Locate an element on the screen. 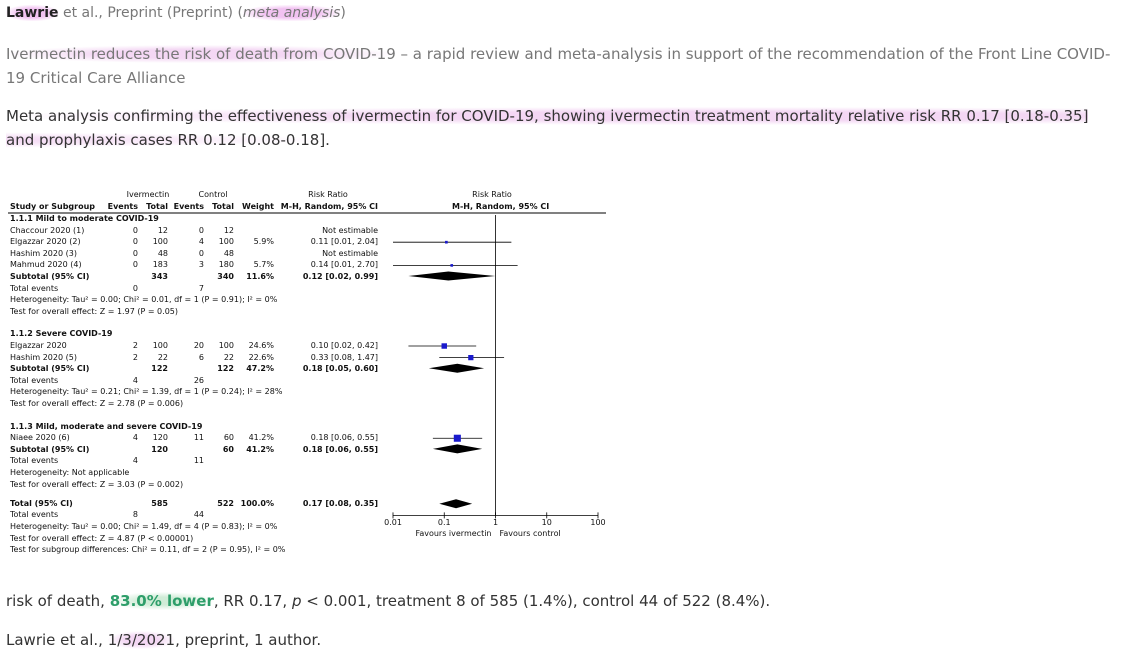 The width and height of the screenshot is (1127, 665). events-ivermectin: 2 is located at coordinates (135, 346).